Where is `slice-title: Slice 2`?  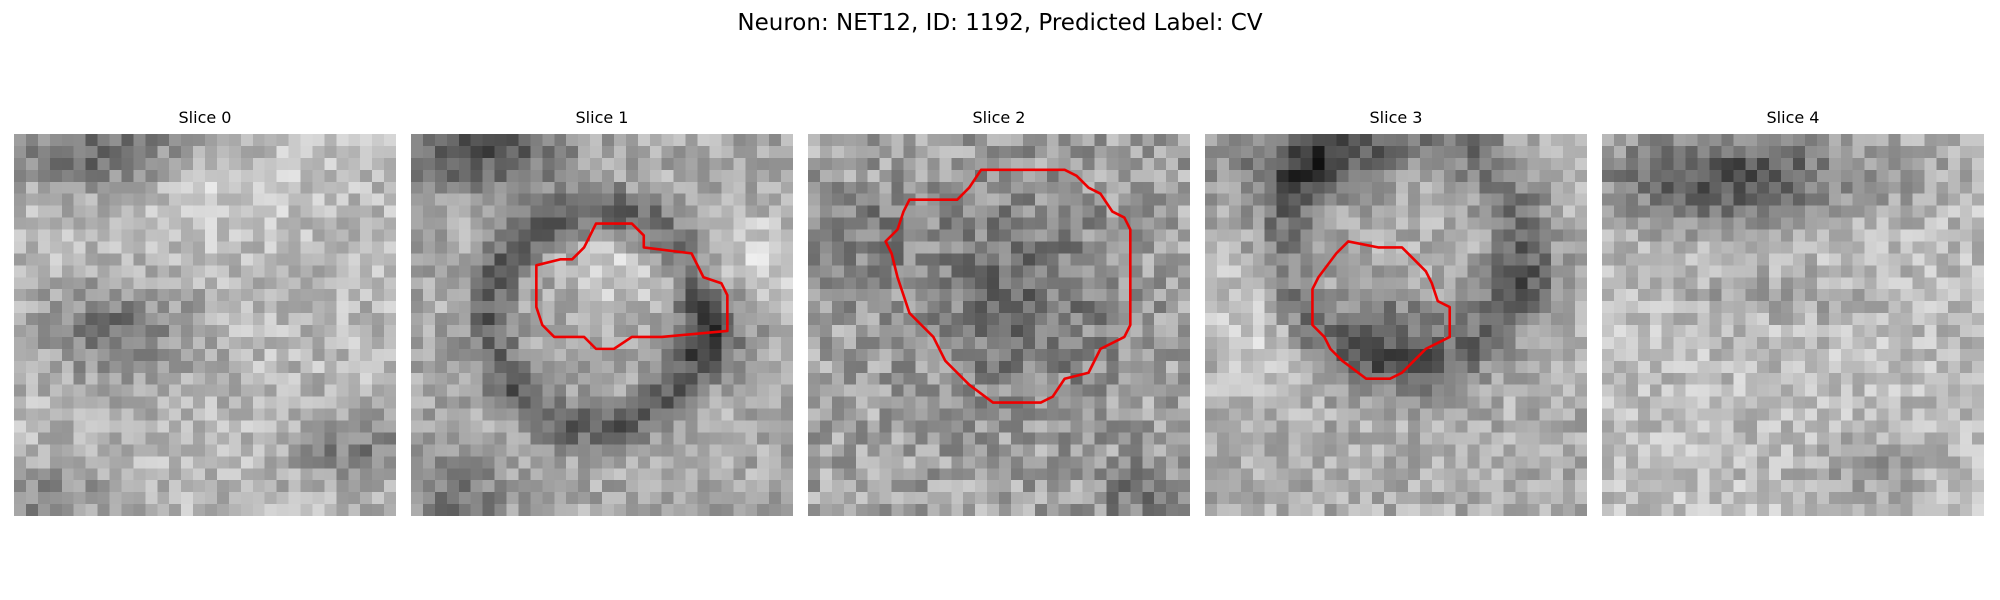 slice-title: Slice 2 is located at coordinates (999, 117).